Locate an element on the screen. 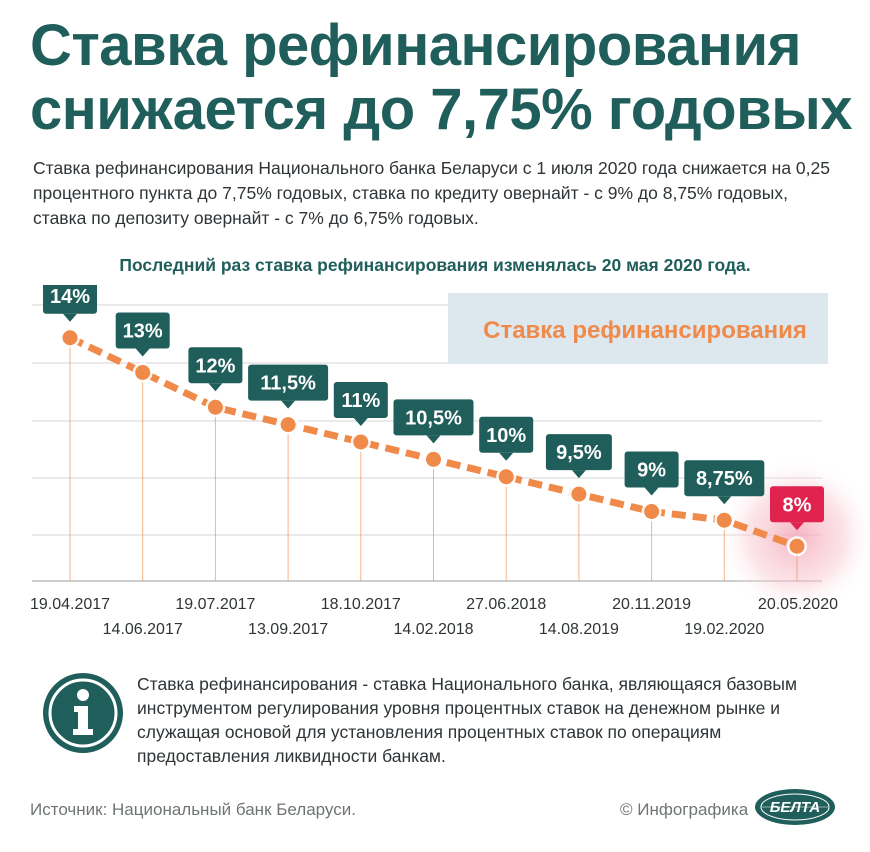  data-label-text: 12% is located at coordinates (215, 366).